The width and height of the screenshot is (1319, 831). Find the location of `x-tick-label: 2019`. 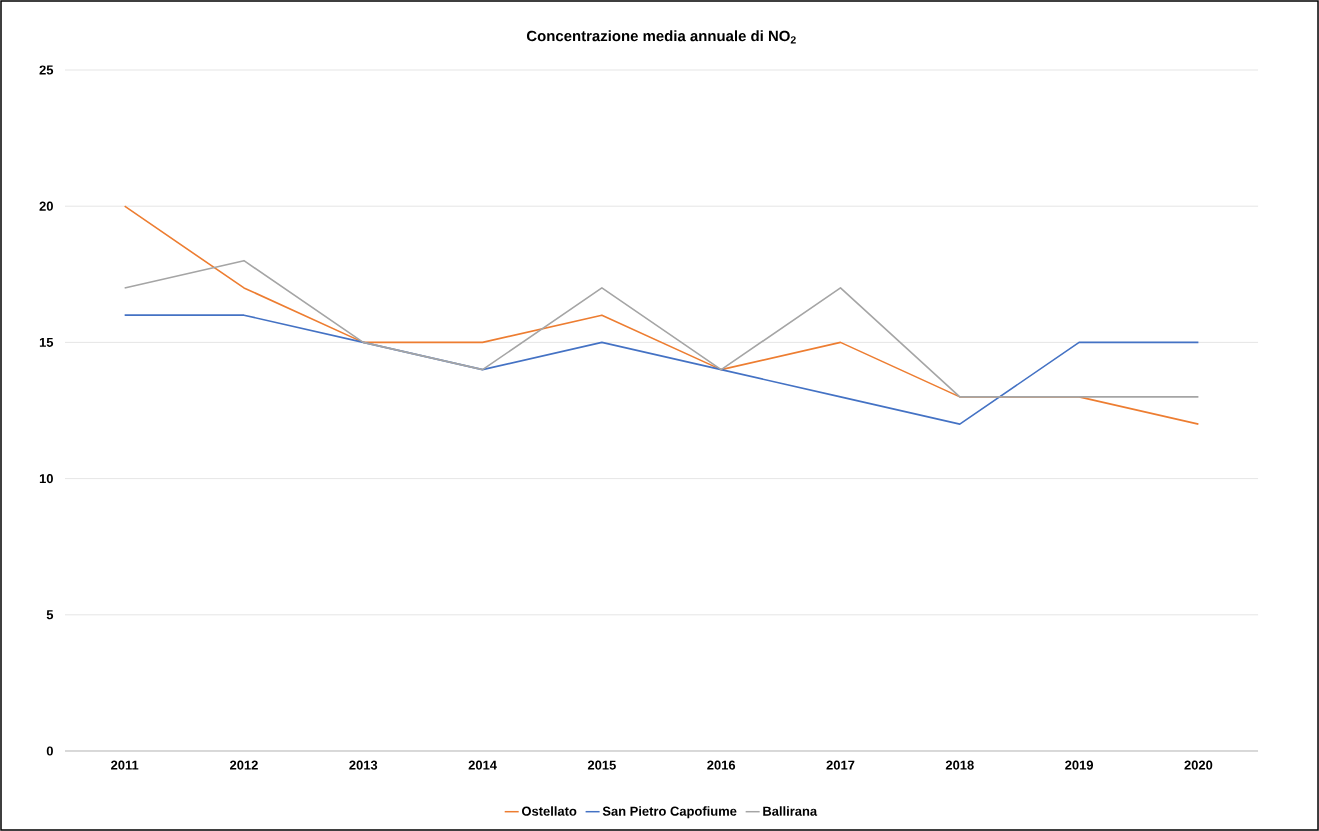

x-tick-label: 2019 is located at coordinates (1079, 765).